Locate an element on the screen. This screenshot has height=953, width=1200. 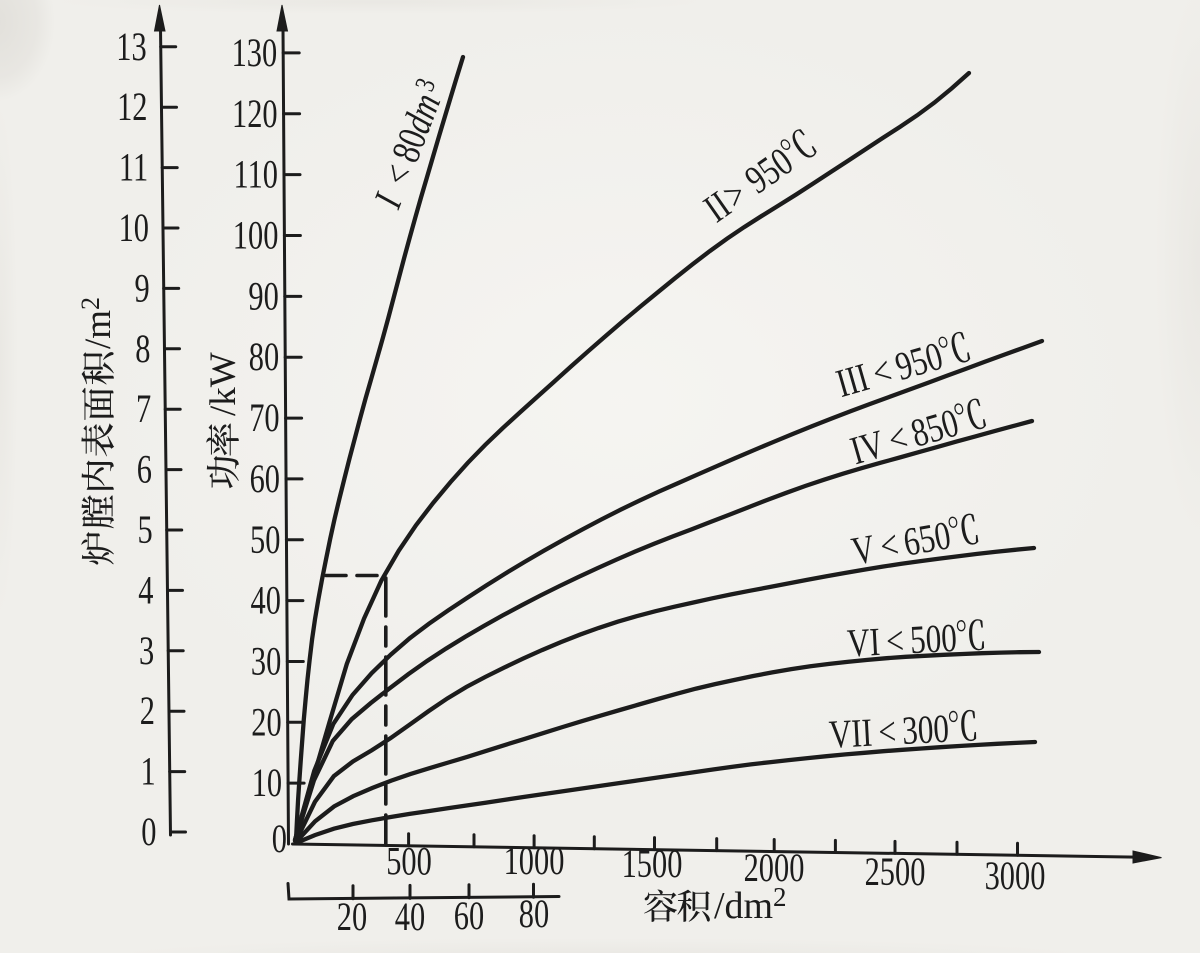
svg-text: /dm is located at coordinates (743, 906).